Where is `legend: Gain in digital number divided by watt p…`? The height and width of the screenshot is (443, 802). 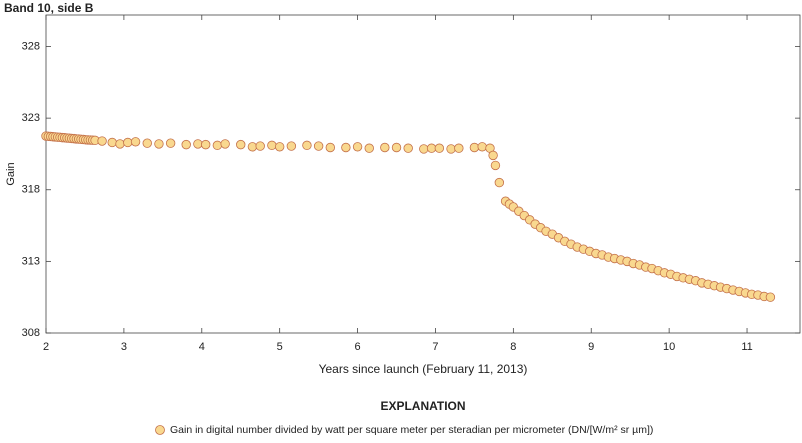 legend: Gain in digital number divided by watt p… is located at coordinates (404, 430).